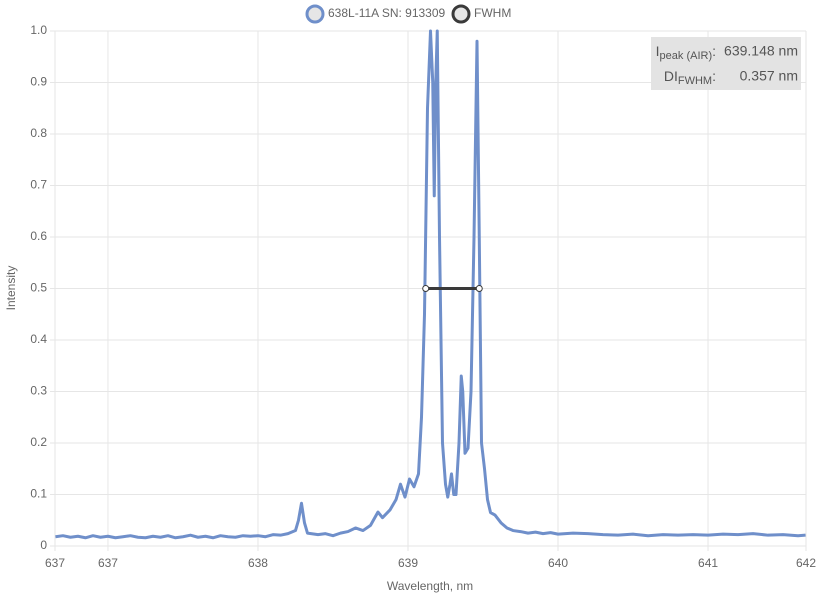 The height and width of the screenshot is (600, 820). I want to click on annotation-subscript: FWHM, so click(695, 81).